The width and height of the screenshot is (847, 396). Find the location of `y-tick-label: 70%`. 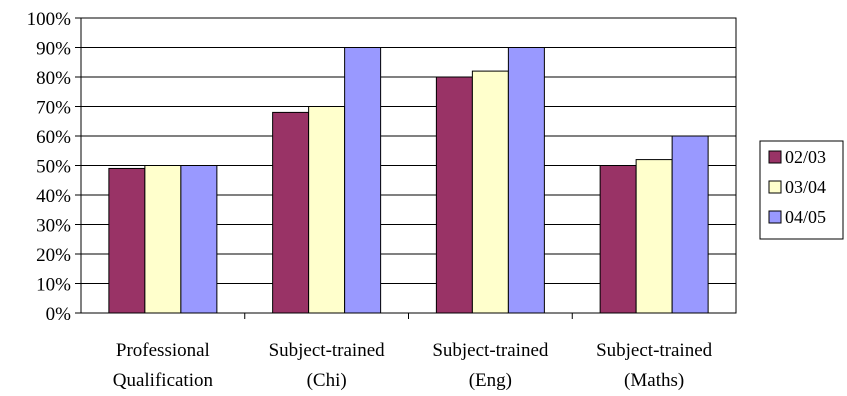

y-tick-label: 70% is located at coordinates (53, 108).